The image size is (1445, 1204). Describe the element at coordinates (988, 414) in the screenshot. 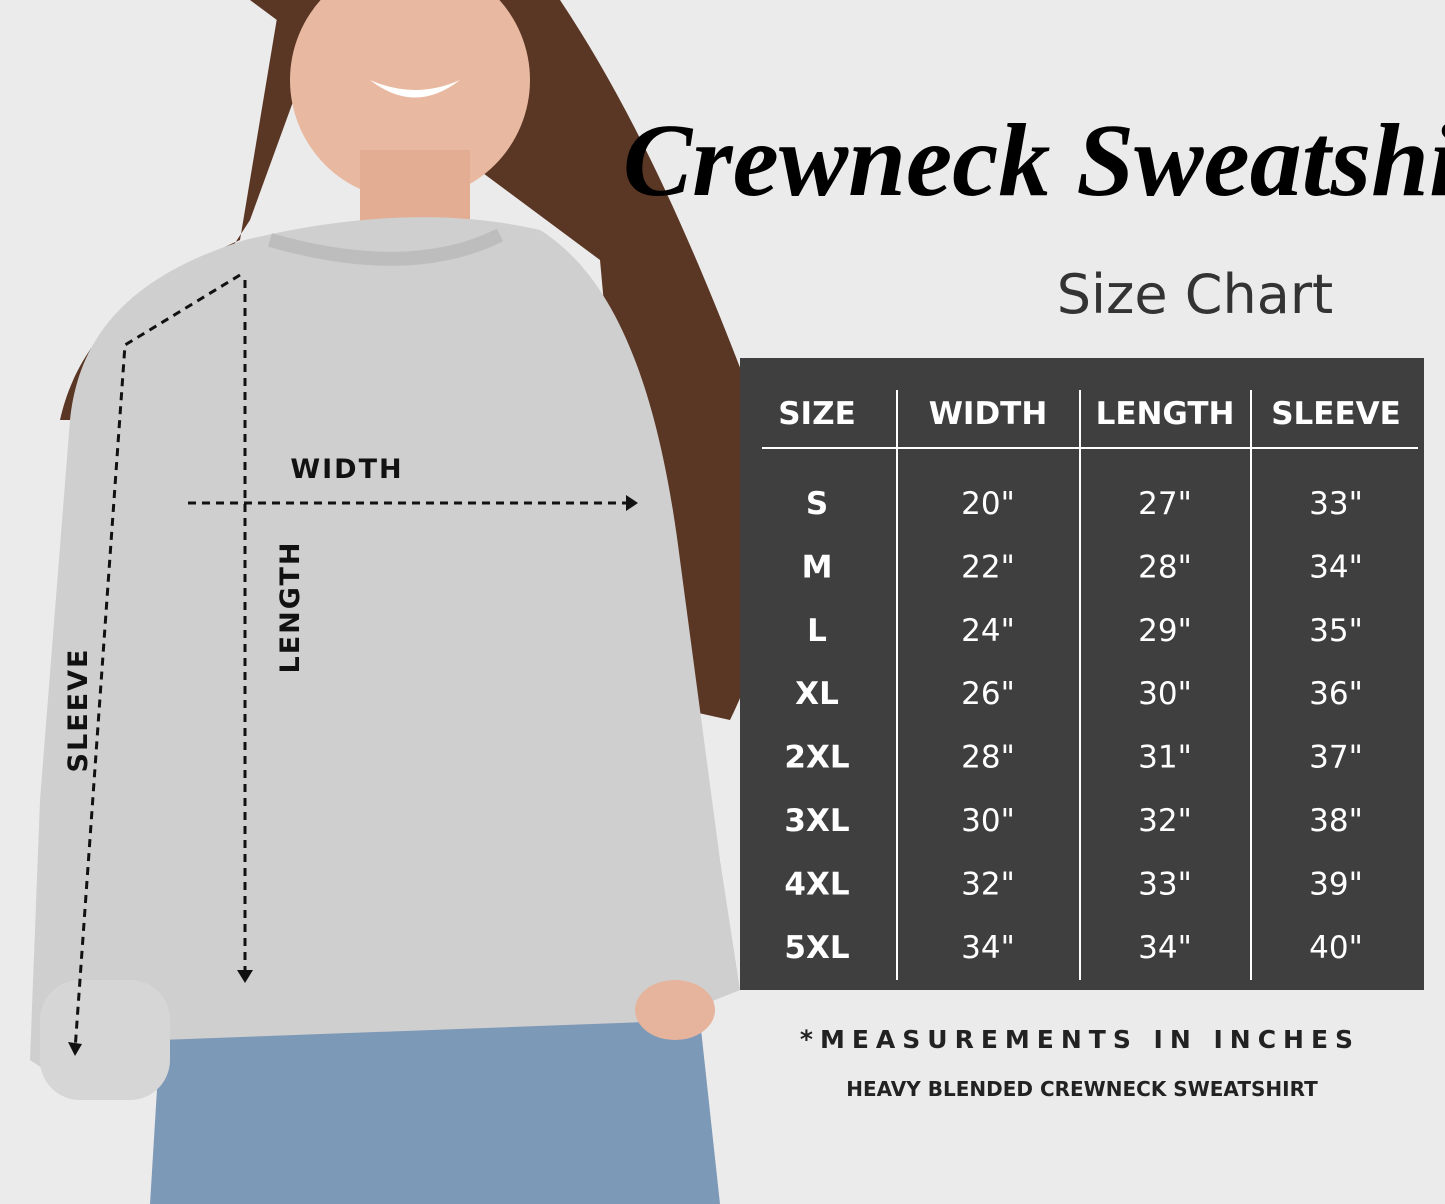

I see `column-header: WIDTH` at that location.